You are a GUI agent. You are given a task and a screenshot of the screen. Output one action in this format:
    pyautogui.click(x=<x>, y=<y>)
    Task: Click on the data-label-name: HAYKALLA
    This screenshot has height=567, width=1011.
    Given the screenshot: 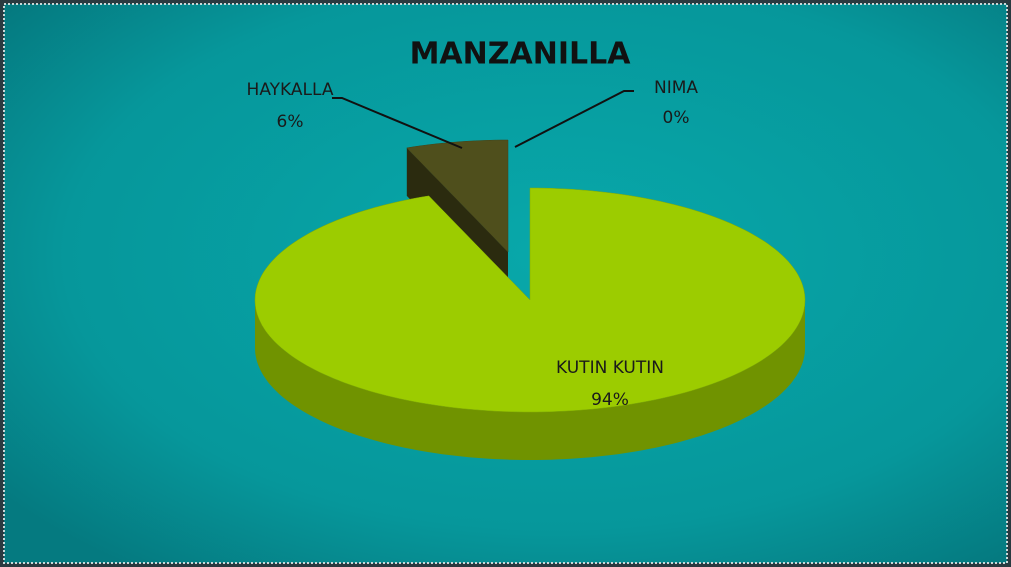 What is the action you would take?
    pyautogui.click(x=290, y=90)
    